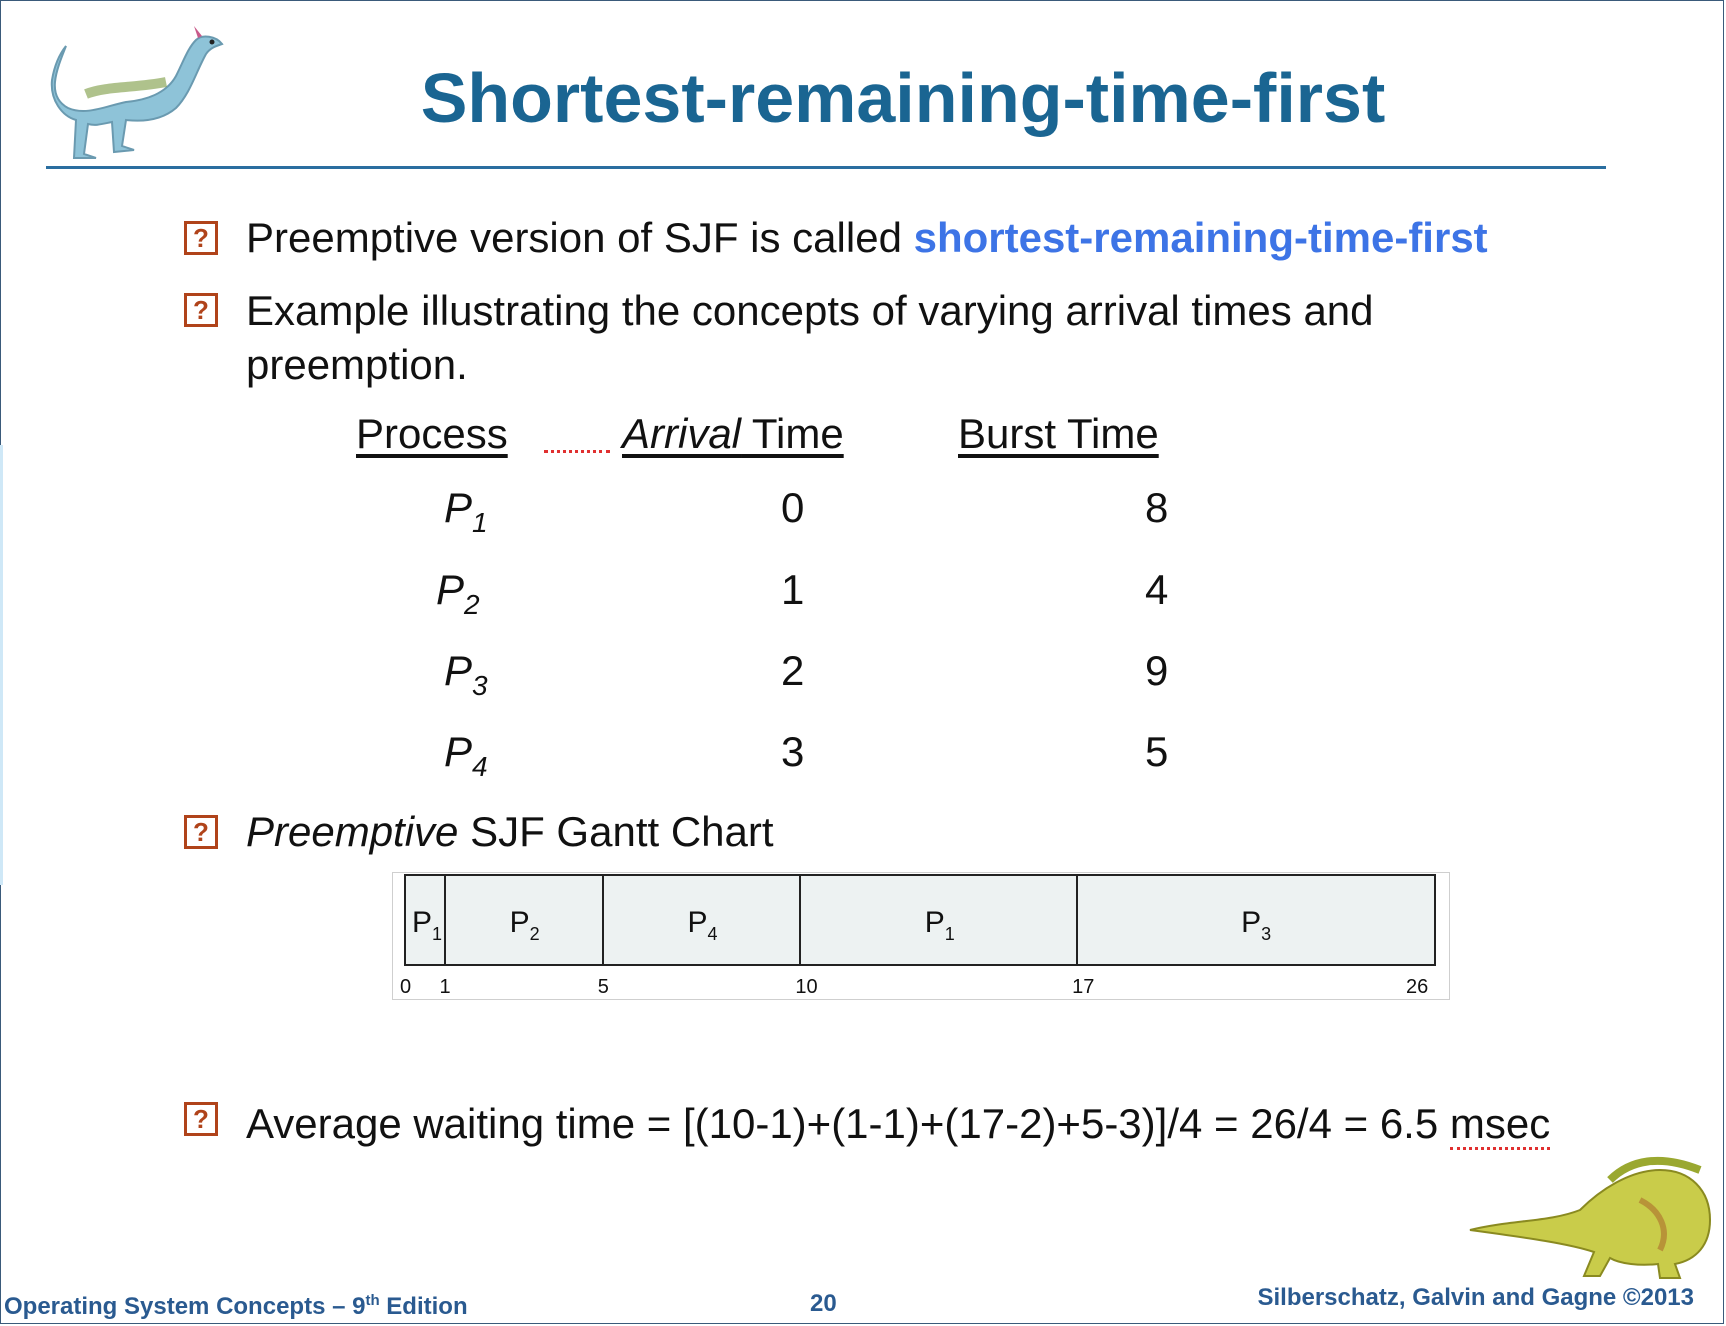  Describe the element at coordinates (1157, 670) in the screenshot. I see `burst-cell: 9` at that location.